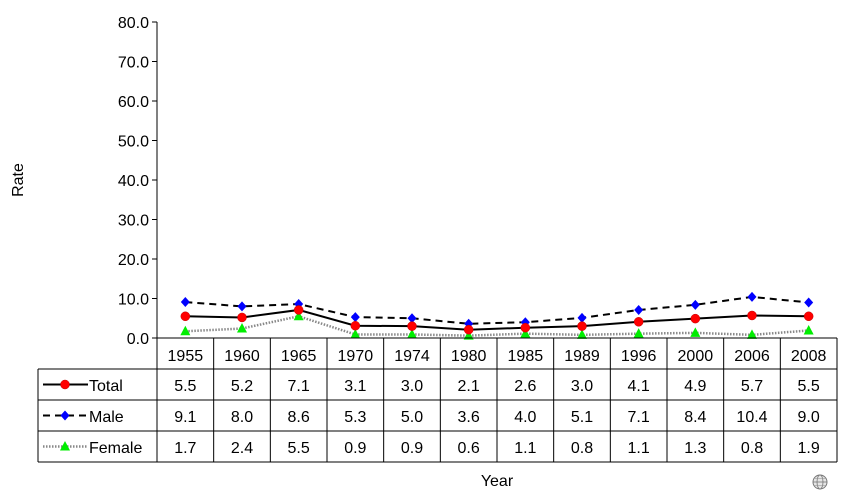 The image size is (841, 496). What do you see at coordinates (299, 386) in the screenshot?
I see `total-data-label: 7.1` at bounding box center [299, 386].